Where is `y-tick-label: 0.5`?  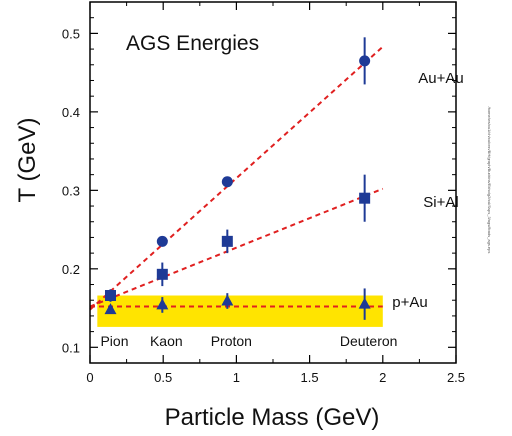
y-tick-label: 0.5 is located at coordinates (71, 33).